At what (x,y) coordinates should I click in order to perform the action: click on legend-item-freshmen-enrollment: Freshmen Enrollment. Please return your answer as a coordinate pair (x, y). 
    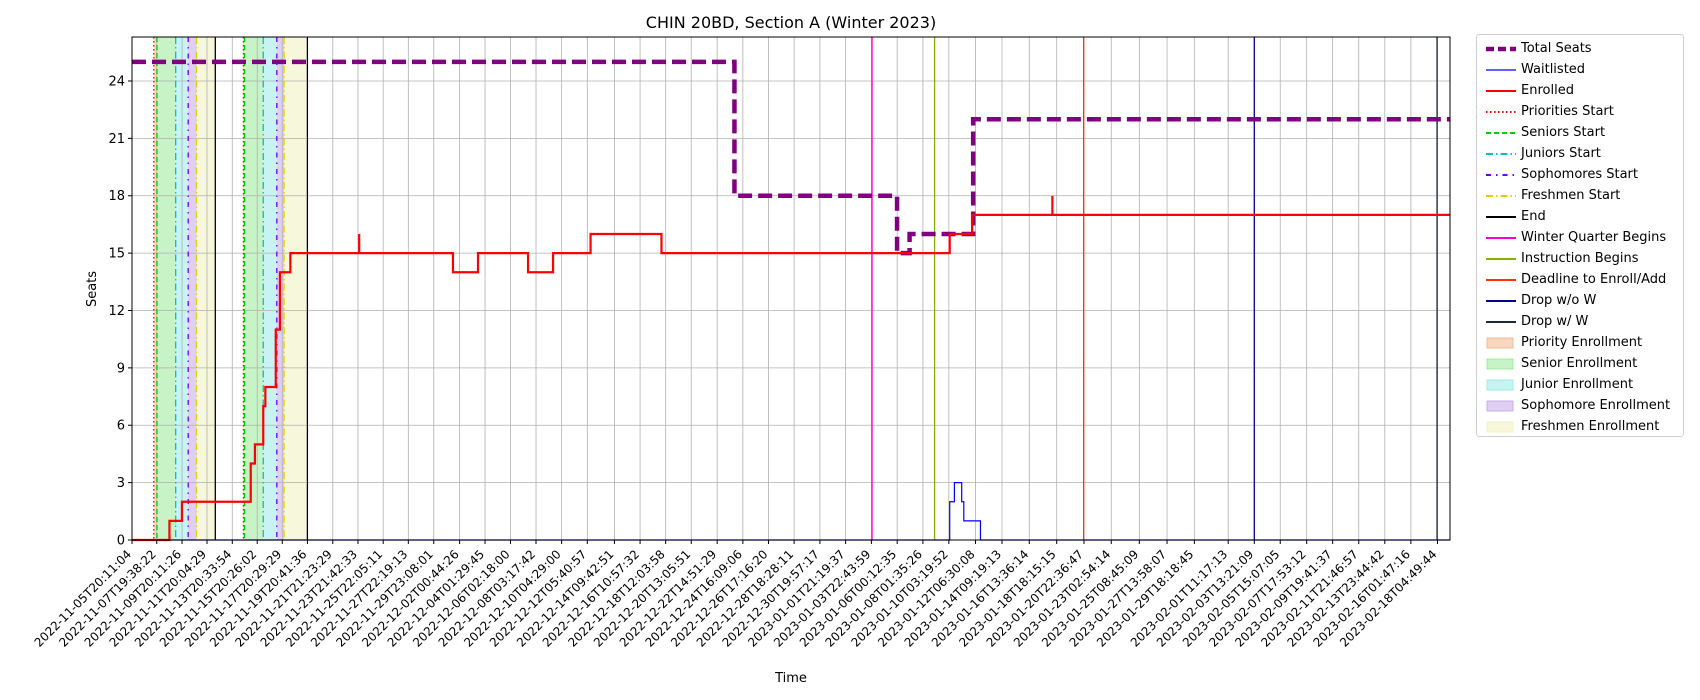
    Looking at the image, I should click on (1580, 427).